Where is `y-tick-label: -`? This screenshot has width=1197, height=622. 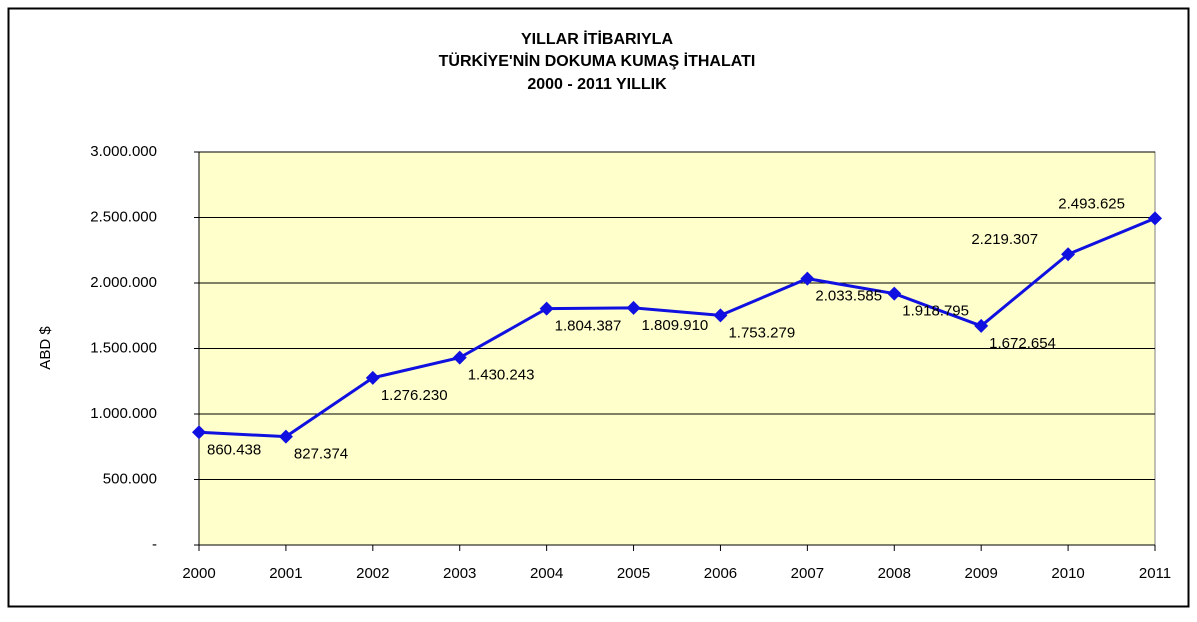
y-tick-label: - is located at coordinates (154, 544).